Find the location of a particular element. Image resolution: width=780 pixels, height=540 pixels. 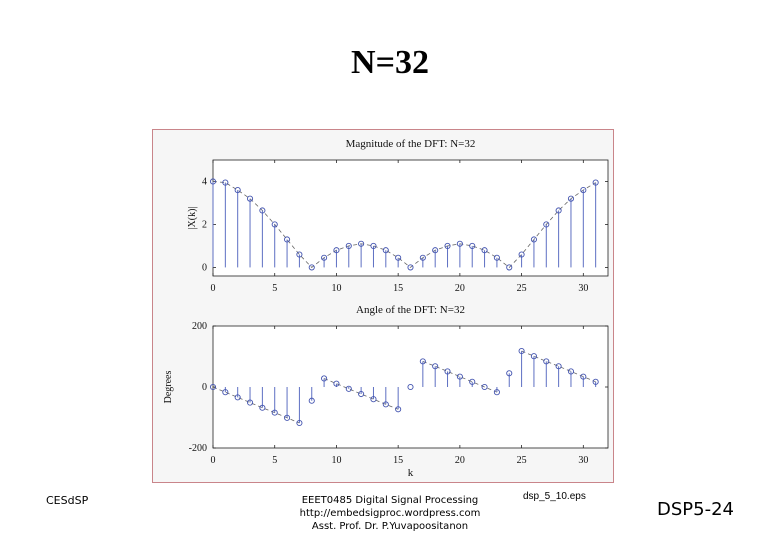

x-tick-label: 15 is located at coordinates (398, 288).